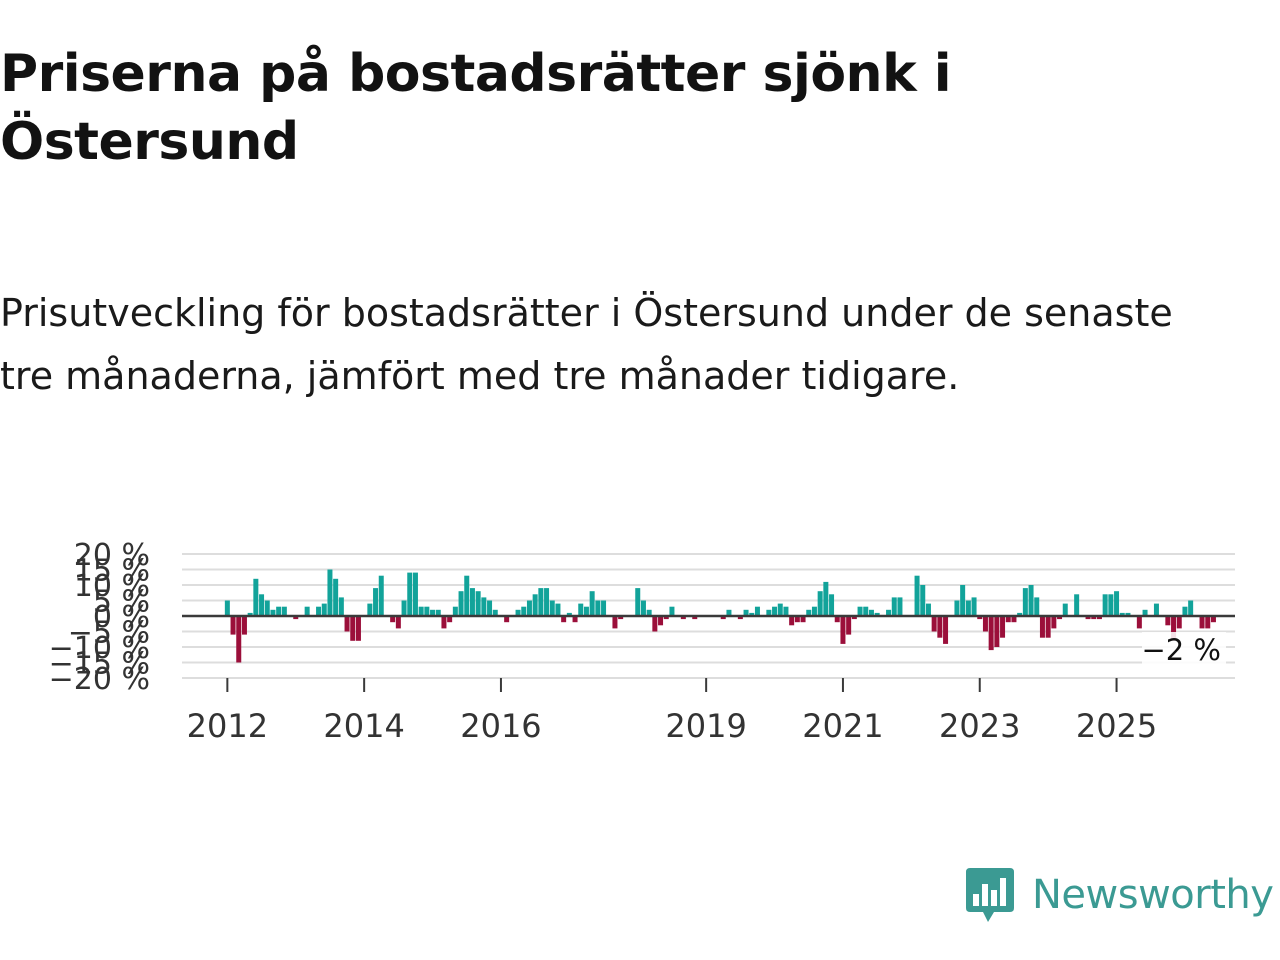  What do you see at coordinates (227, 726) in the screenshot?
I see `x-tick-label: 2012` at bounding box center [227, 726].